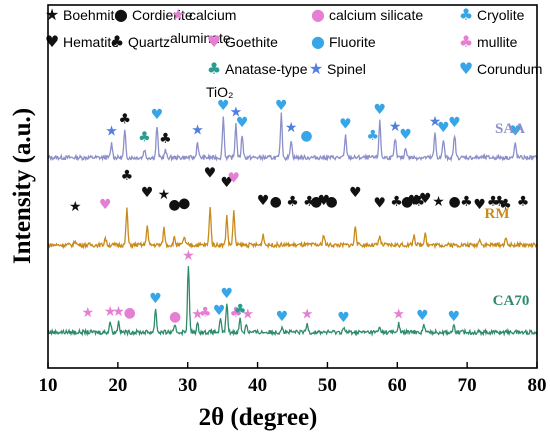 Image resolution: width=550 pixels, height=438 pixels. I want to click on x-tick-label: 60, so click(397, 385).